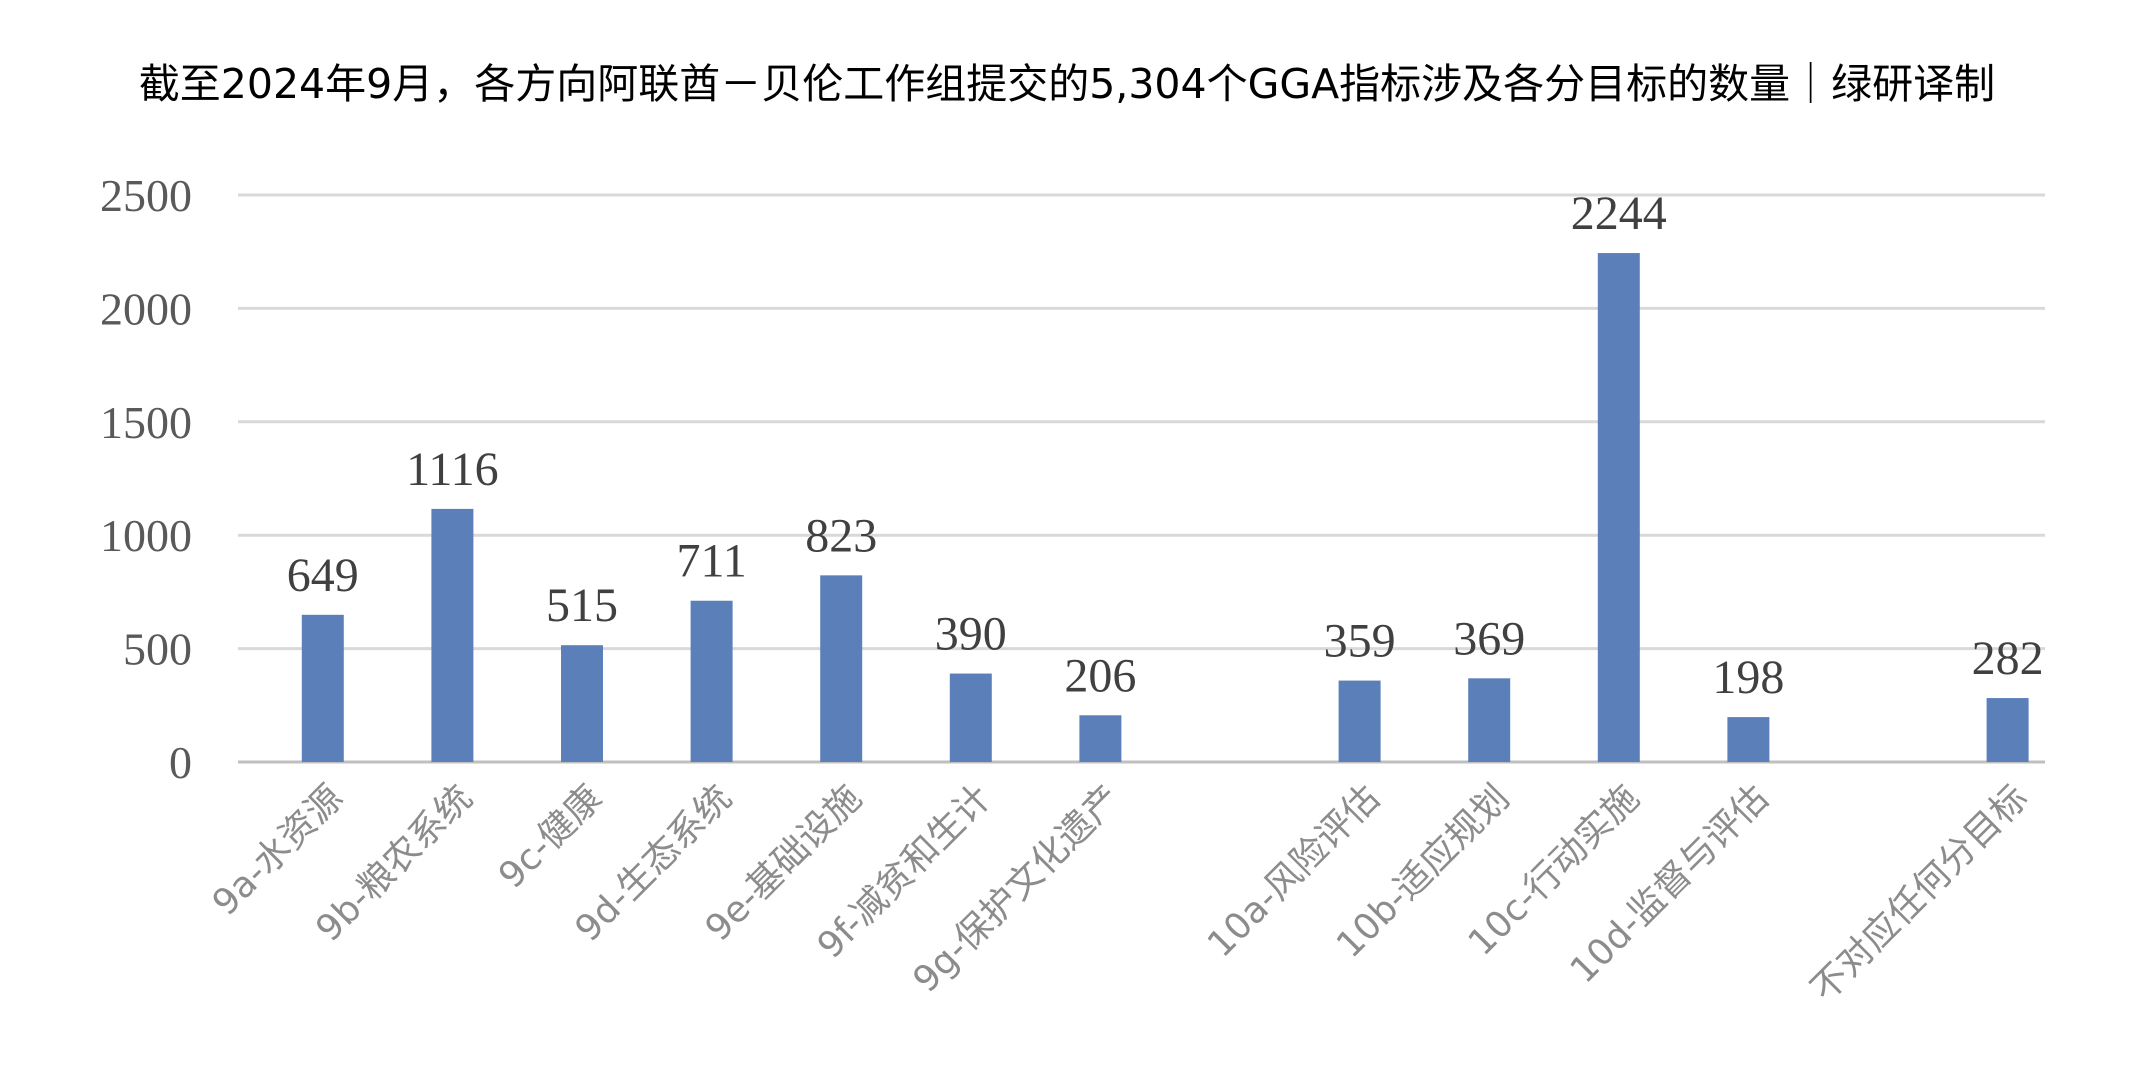 The image size is (2134, 1092). I want to click on y-tick-label: 1500, so click(146, 422).